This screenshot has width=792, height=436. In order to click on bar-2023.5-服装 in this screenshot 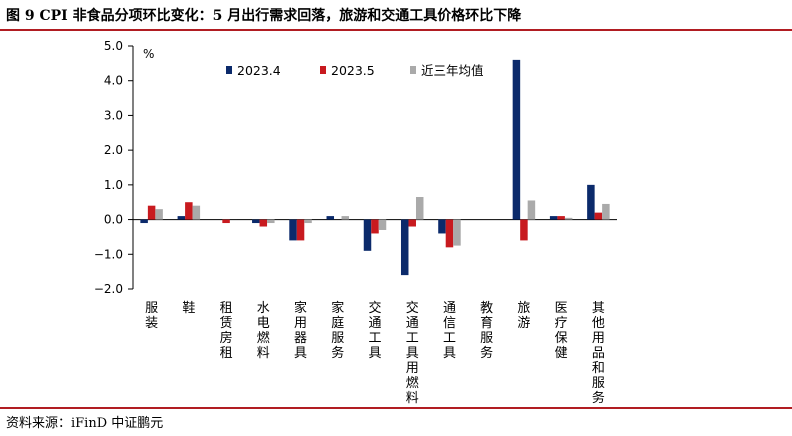, I will do `click(151, 212)`.